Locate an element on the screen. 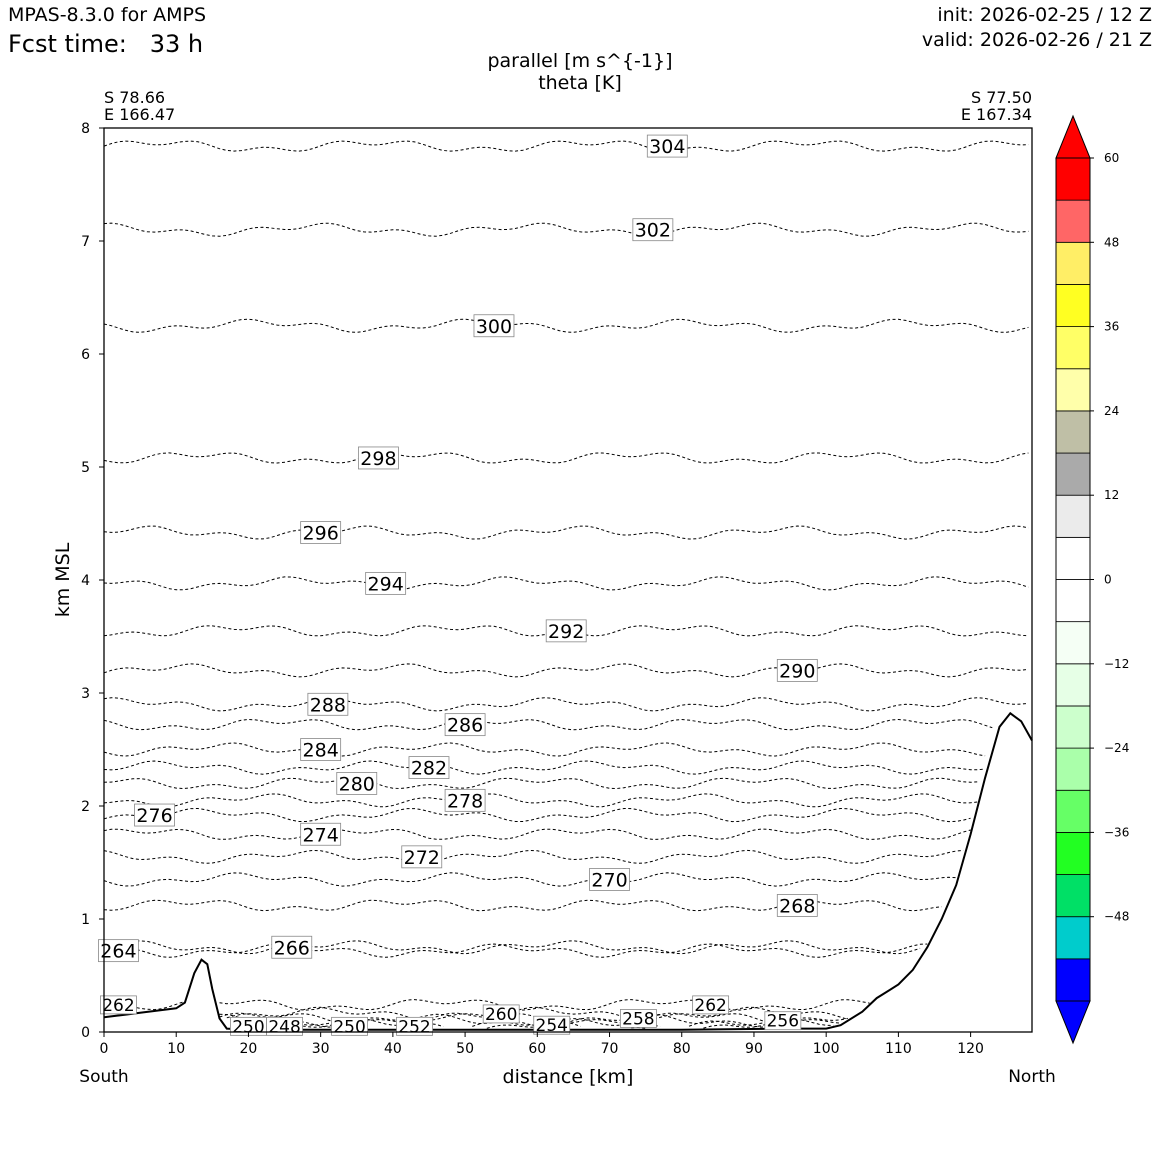 The height and width of the screenshot is (1160, 1160). theta-label-296-4: 296 is located at coordinates (321, 533).